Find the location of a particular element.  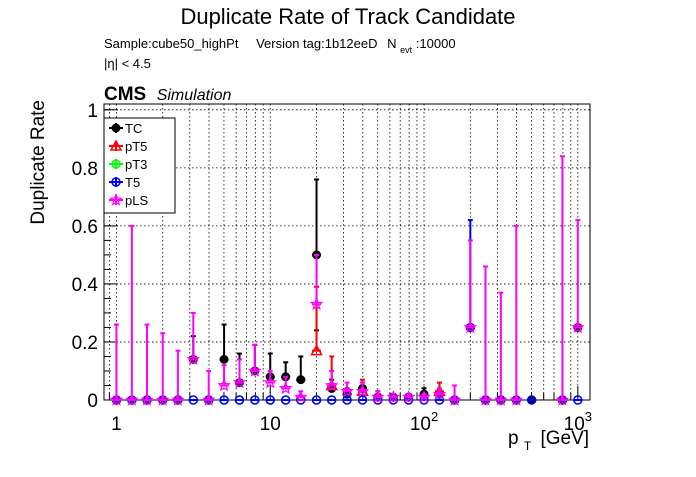

legend-item-pt5: pT5 is located at coordinates (128, 146).